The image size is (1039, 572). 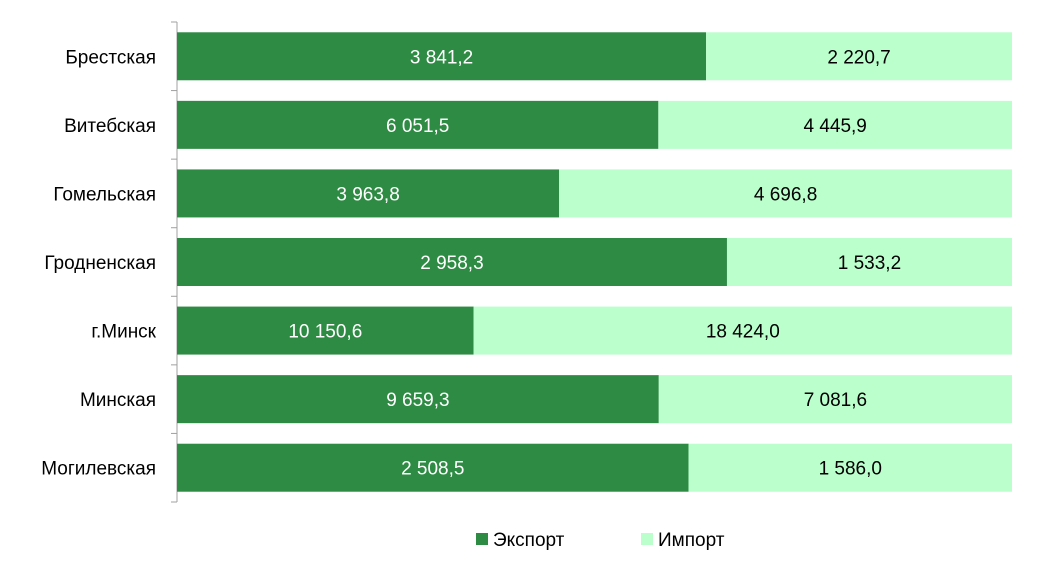 I want to click on data-label-export: 2 508,5, so click(x=432, y=469).